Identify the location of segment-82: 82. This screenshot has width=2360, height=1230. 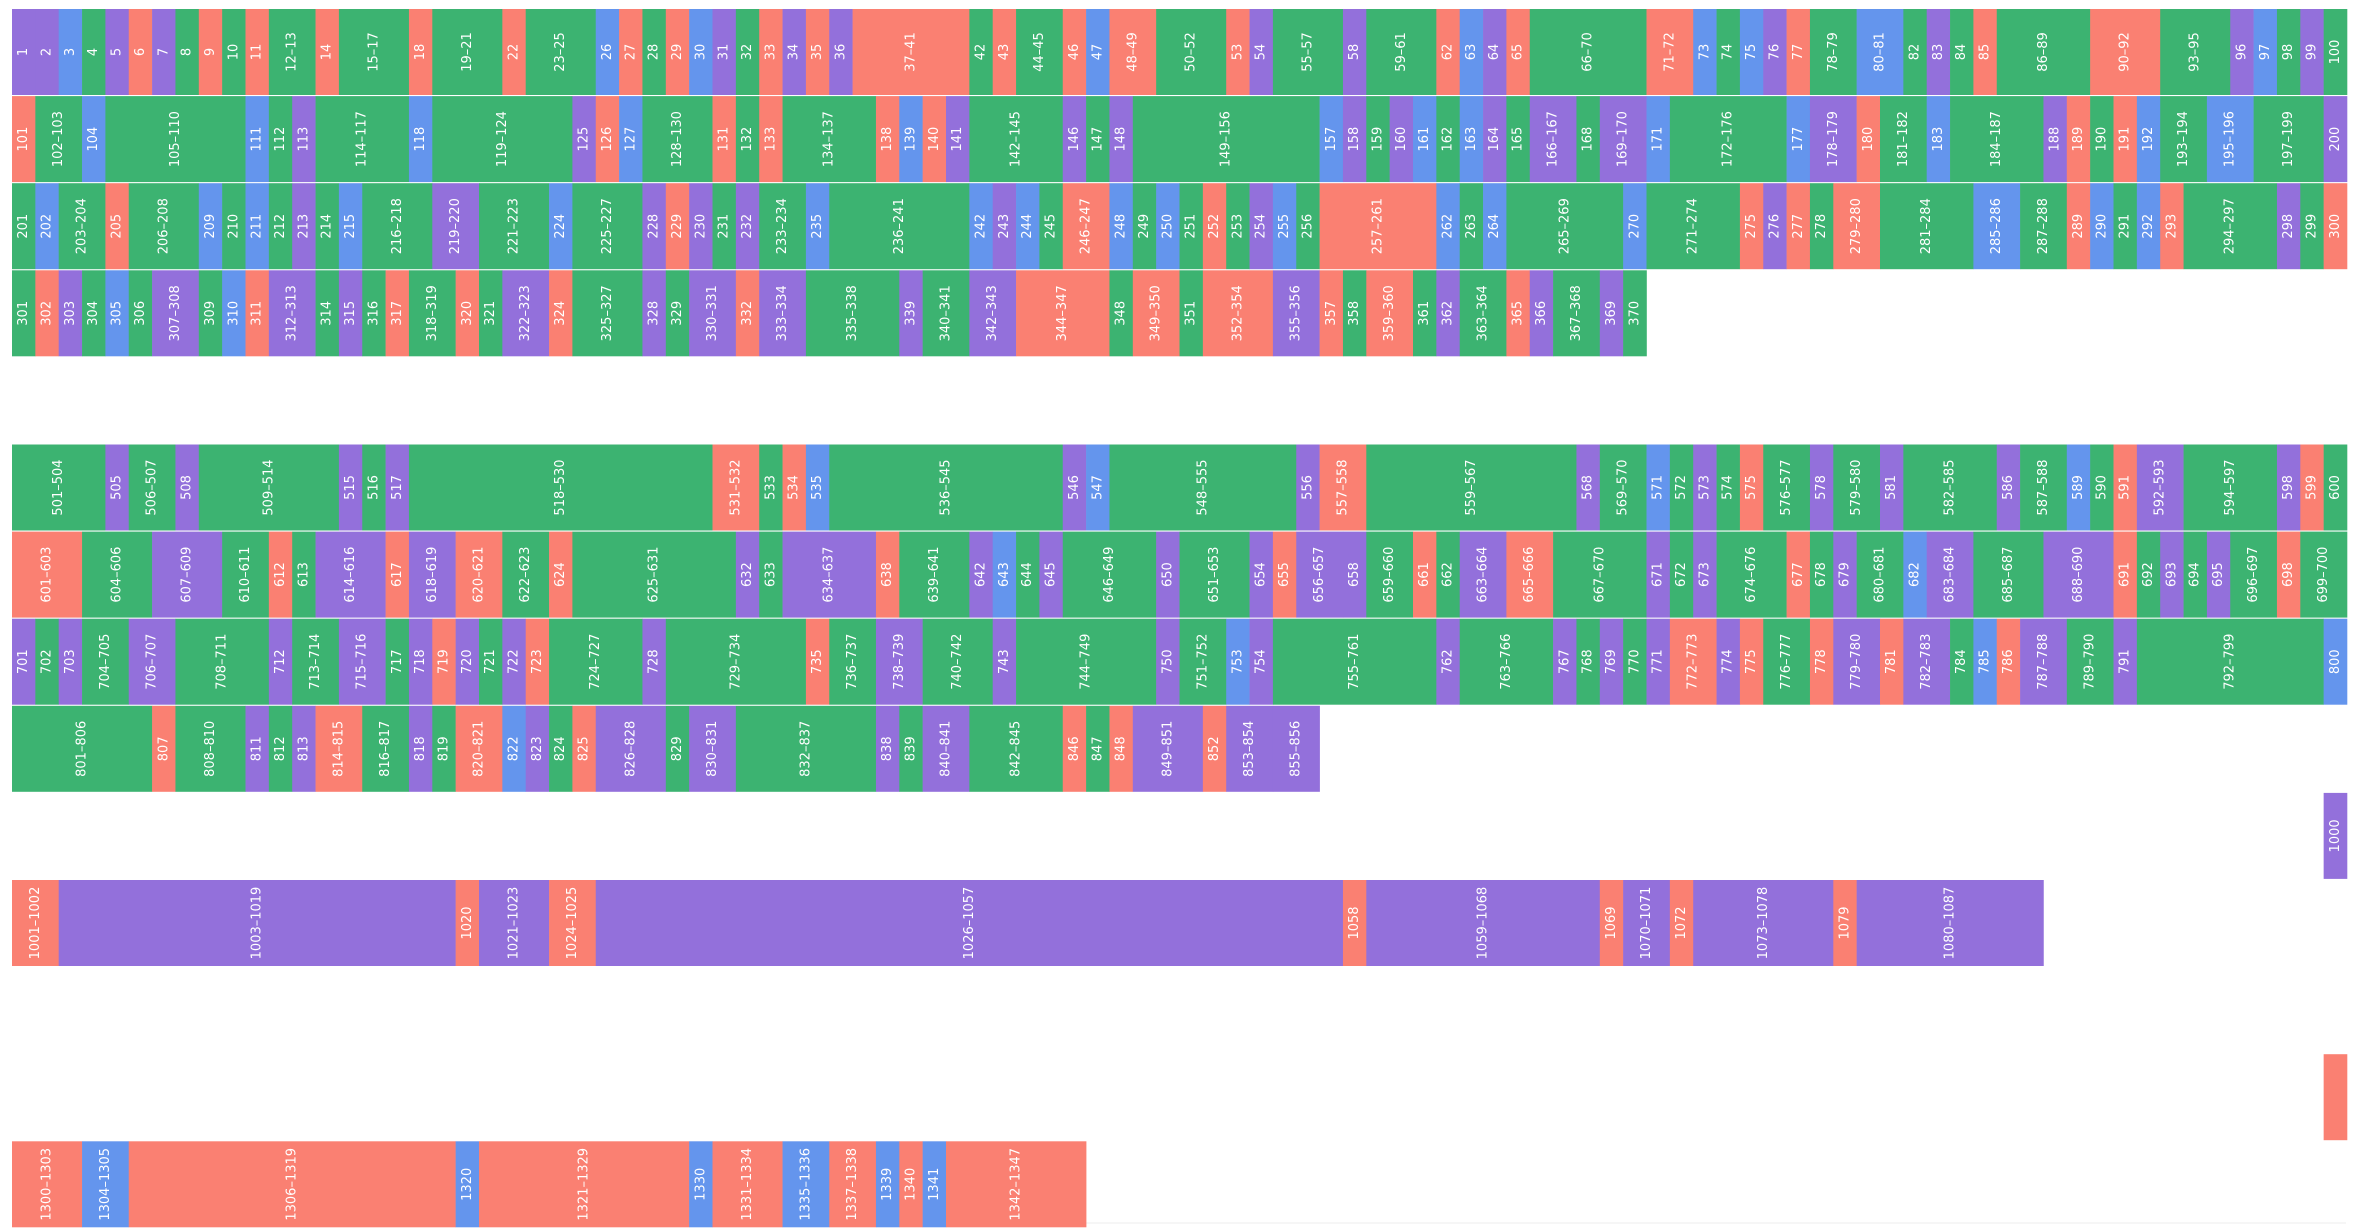
(1915, 52).